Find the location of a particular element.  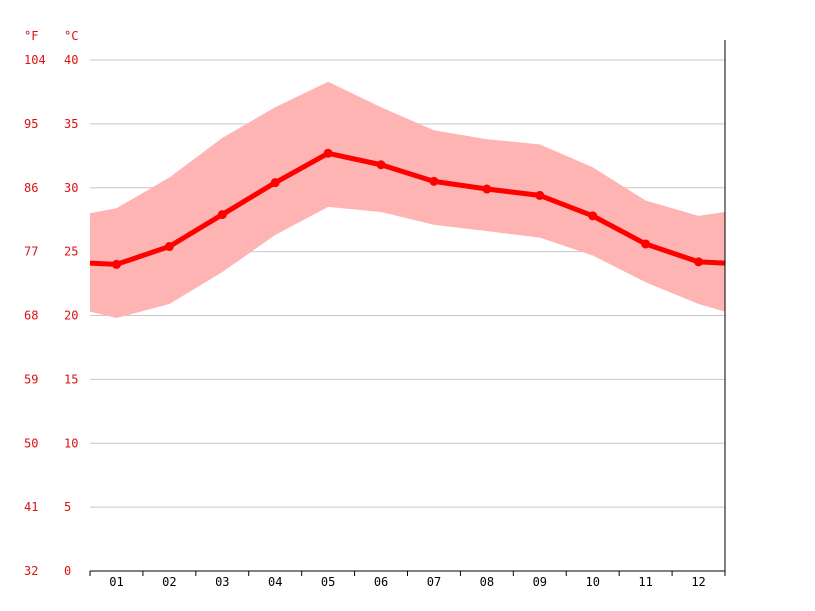

y-tick-label-fahrenheit: 68 is located at coordinates (31, 316).